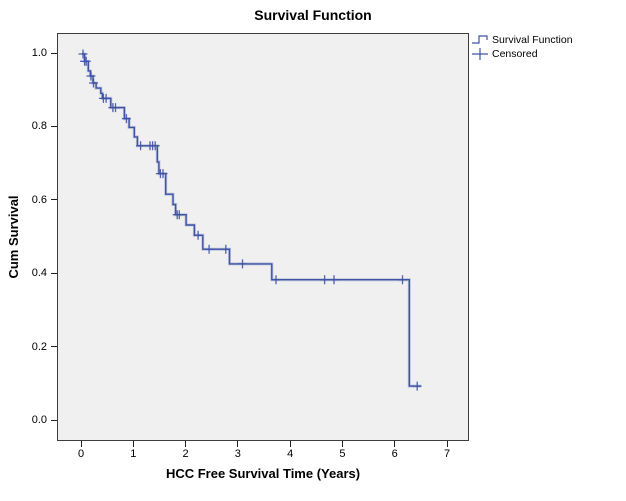  What do you see at coordinates (263, 473) in the screenshot?
I see `x-axis-title: HCC Free Survival Time (Years)` at bounding box center [263, 473].